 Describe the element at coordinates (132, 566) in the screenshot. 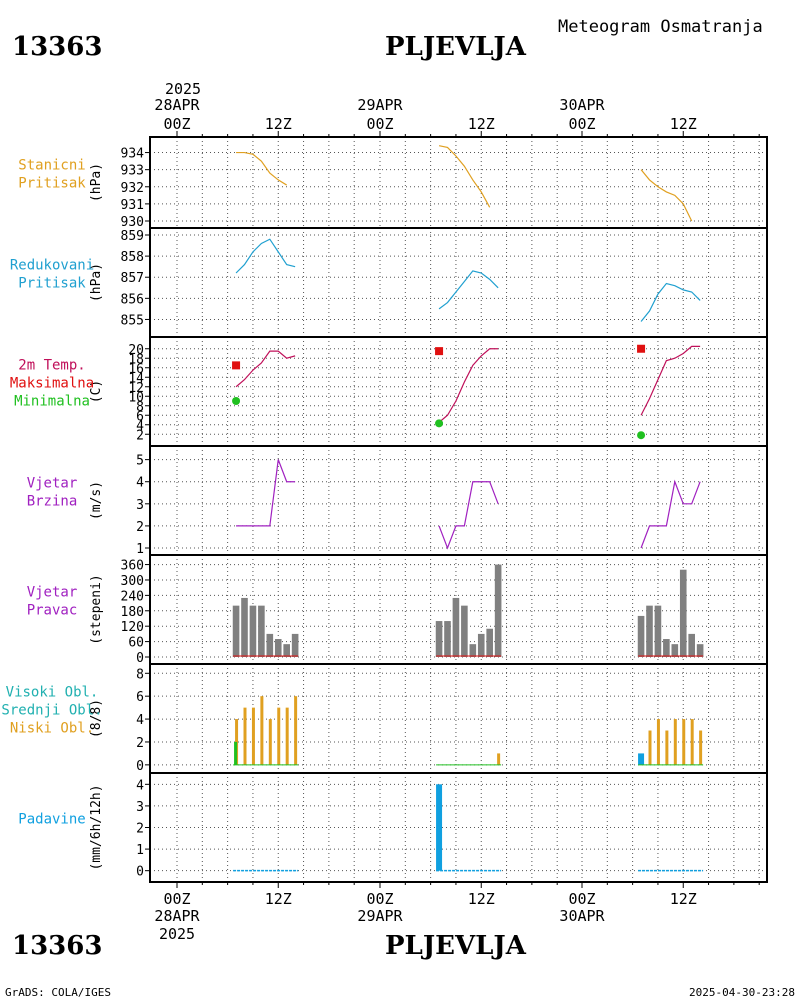

I see `y-tick-label: 360` at that location.